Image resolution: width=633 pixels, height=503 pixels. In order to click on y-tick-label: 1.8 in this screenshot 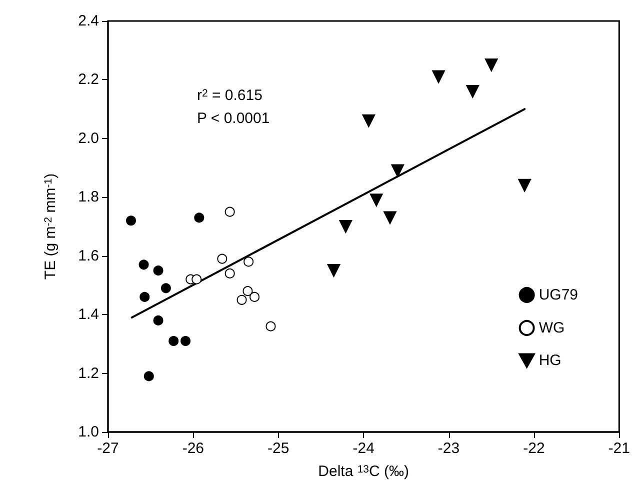, I will do `click(88, 197)`.